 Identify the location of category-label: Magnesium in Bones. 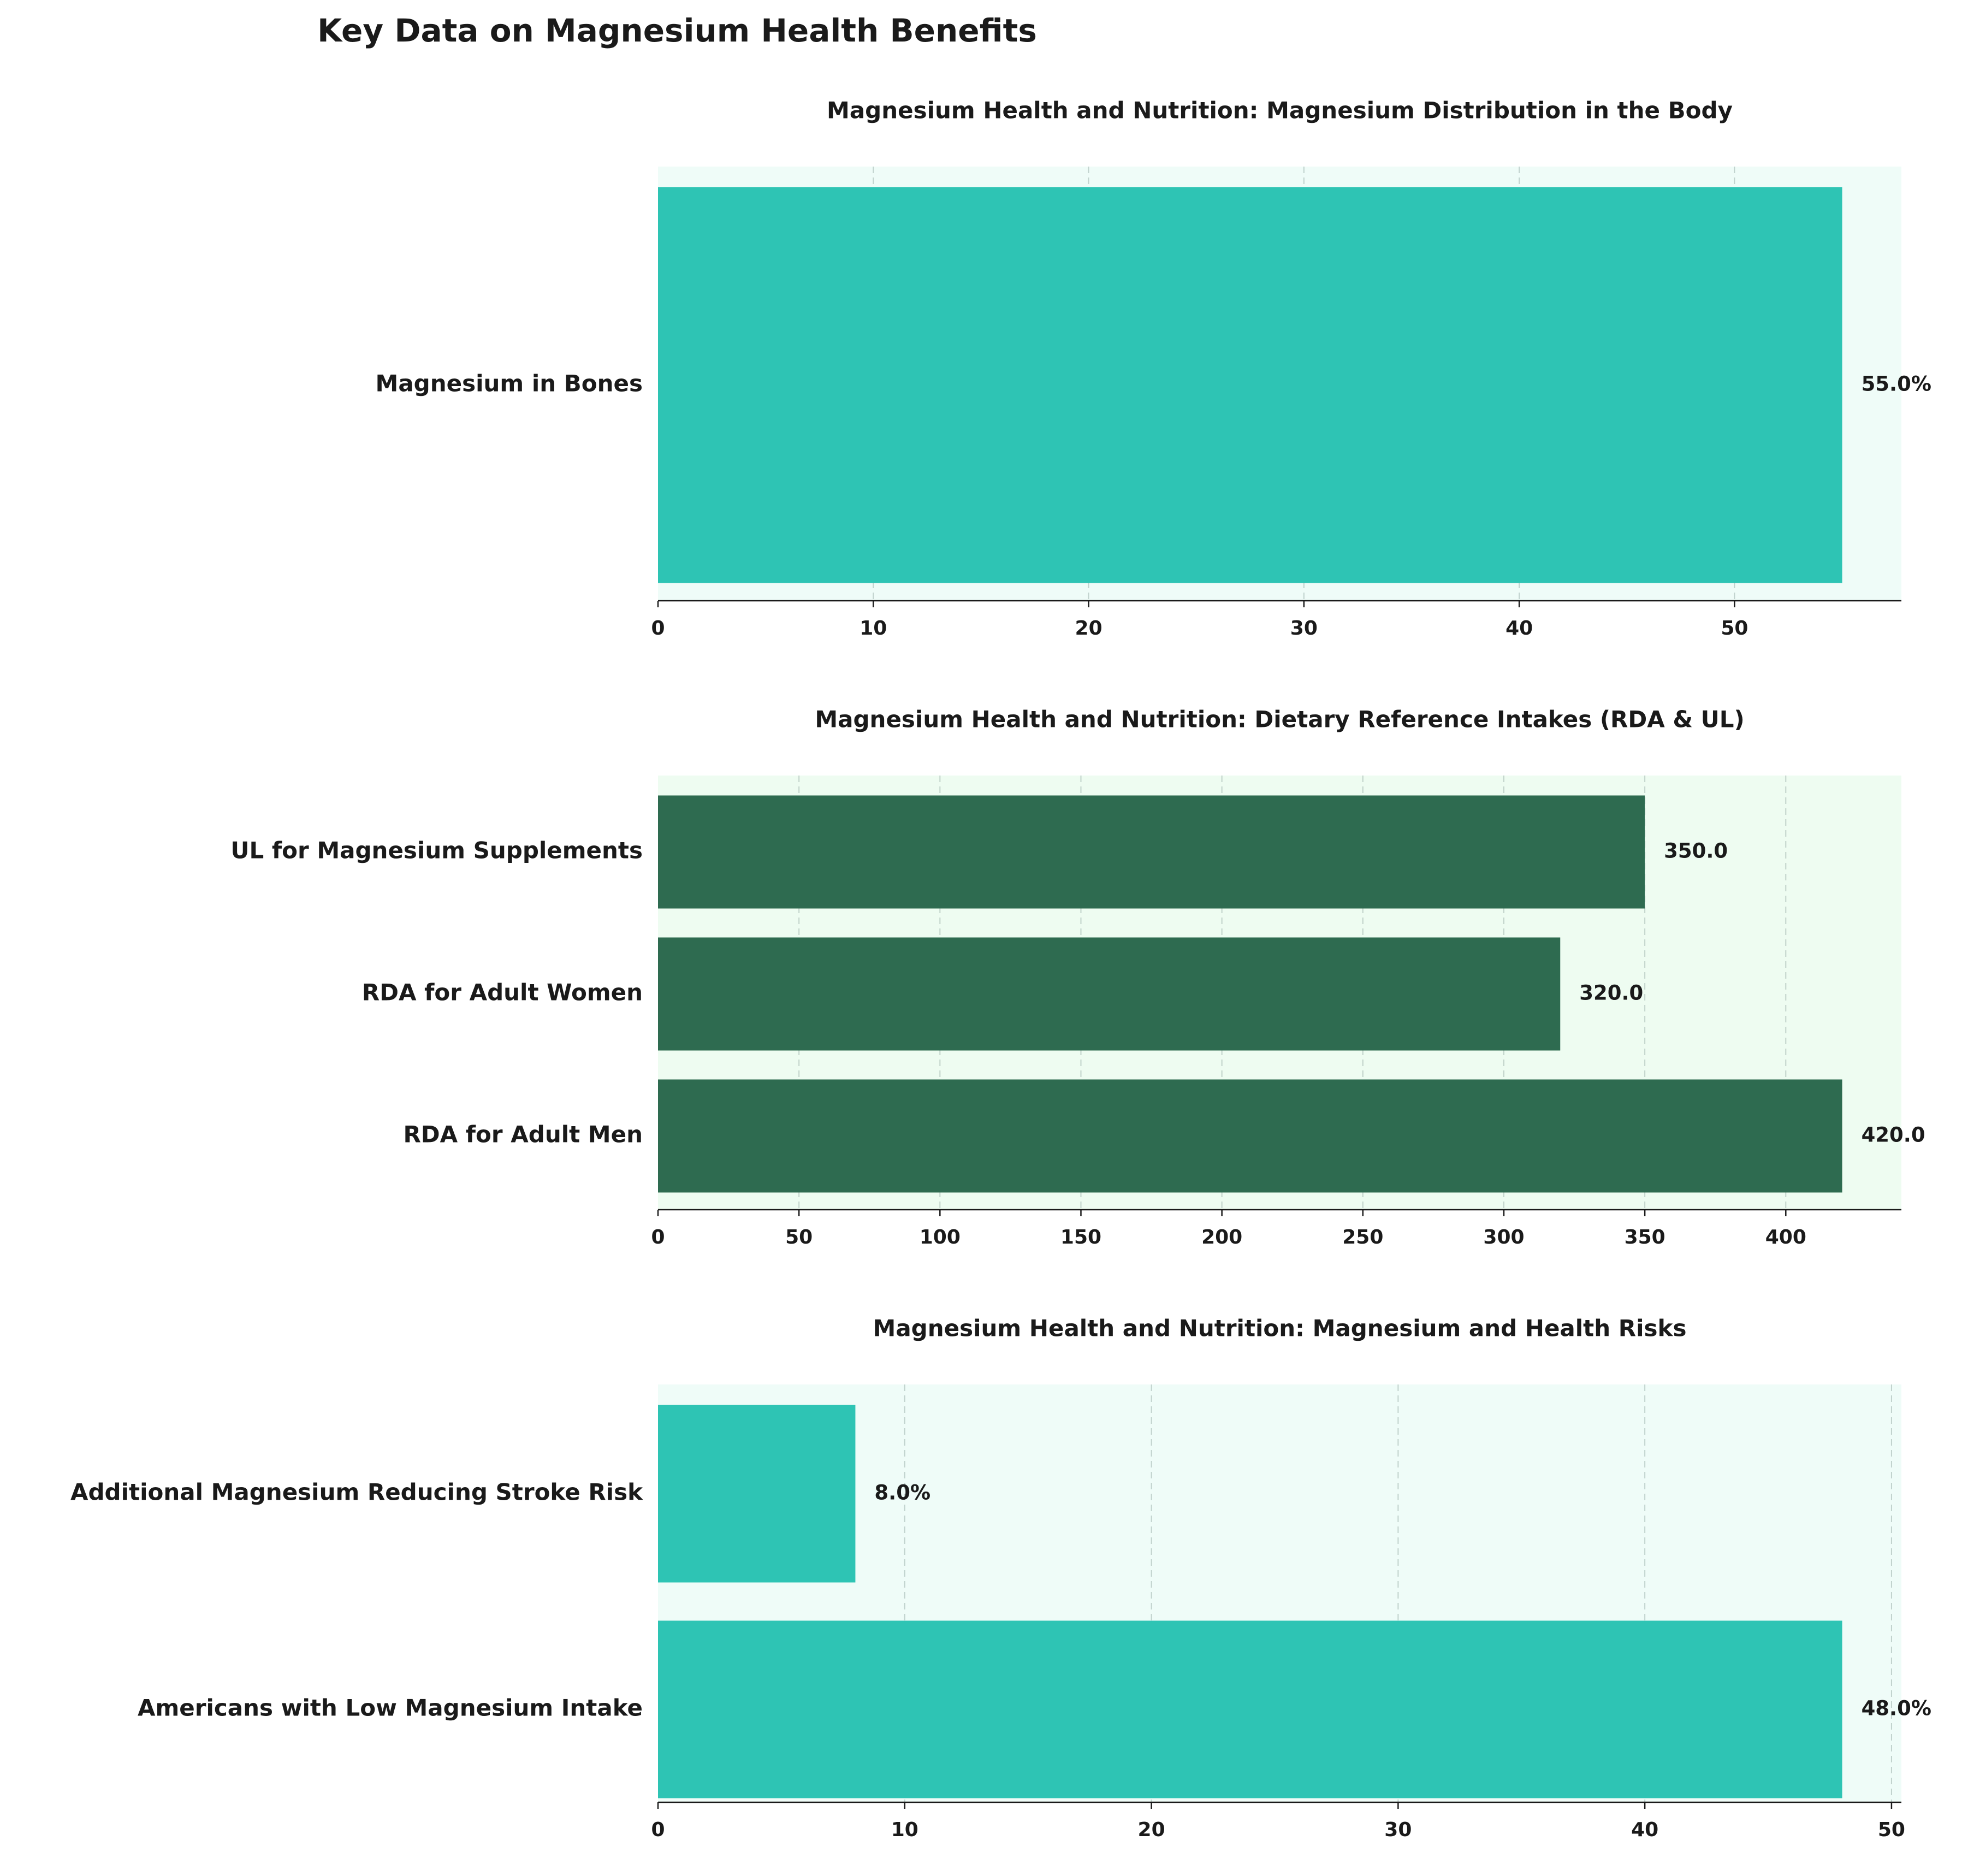
(509, 384).